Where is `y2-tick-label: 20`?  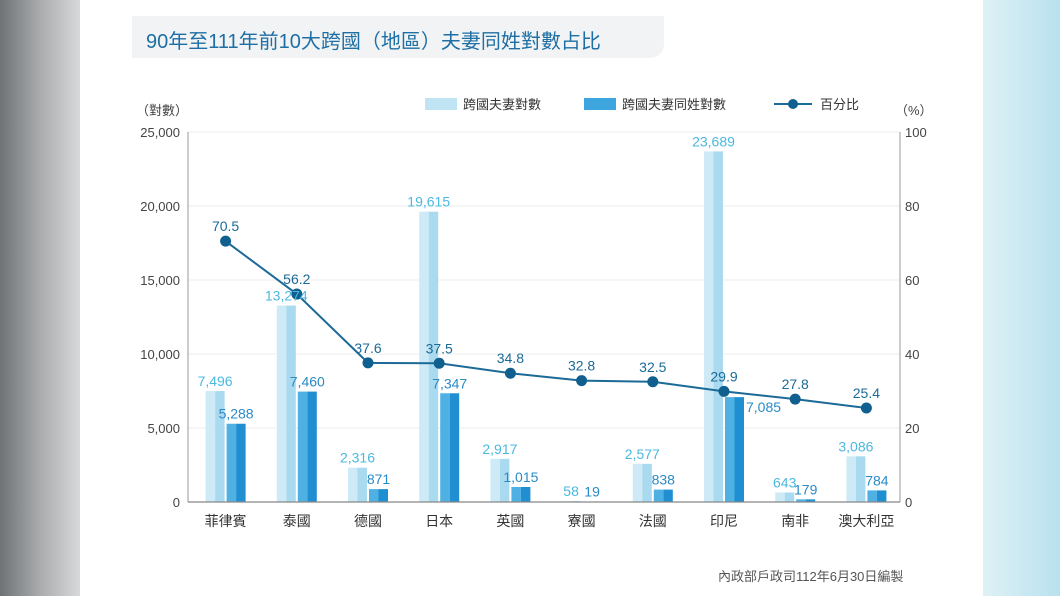
y2-tick-label: 20 is located at coordinates (912, 428).